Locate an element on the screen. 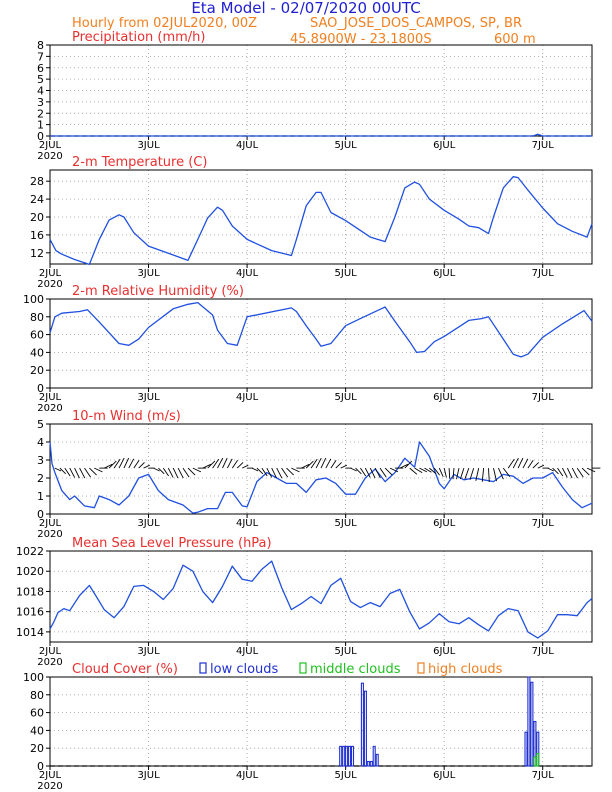  y-tick-label: 1018 is located at coordinates (30, 591).